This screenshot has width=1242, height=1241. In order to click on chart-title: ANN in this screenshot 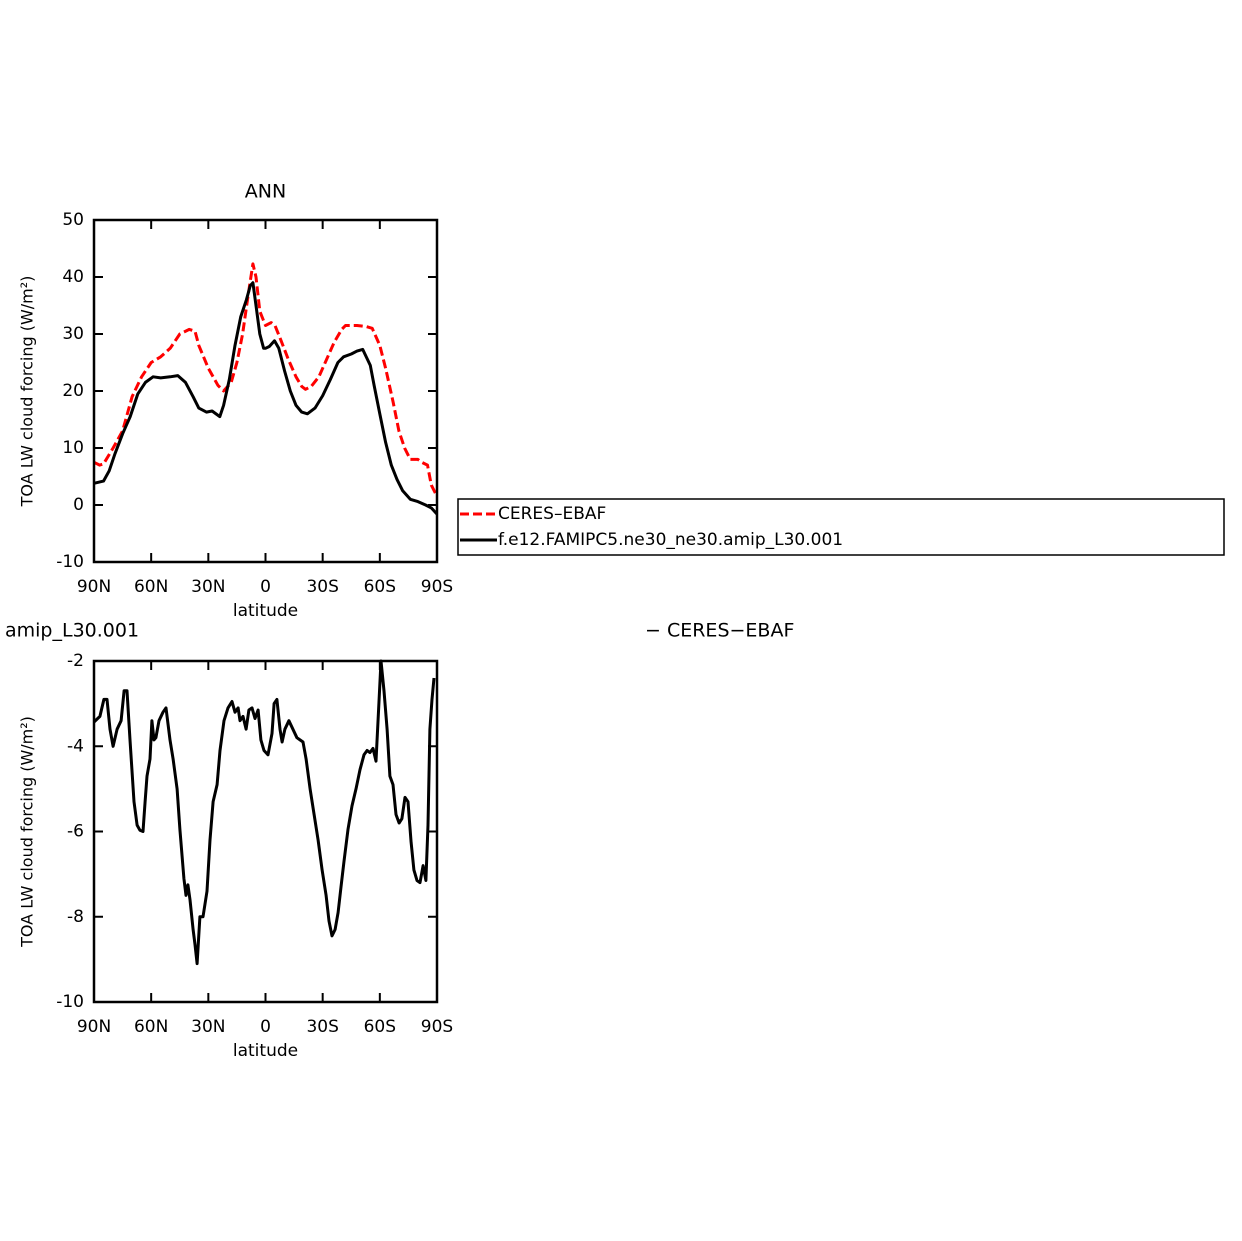, I will do `click(265, 192)`.